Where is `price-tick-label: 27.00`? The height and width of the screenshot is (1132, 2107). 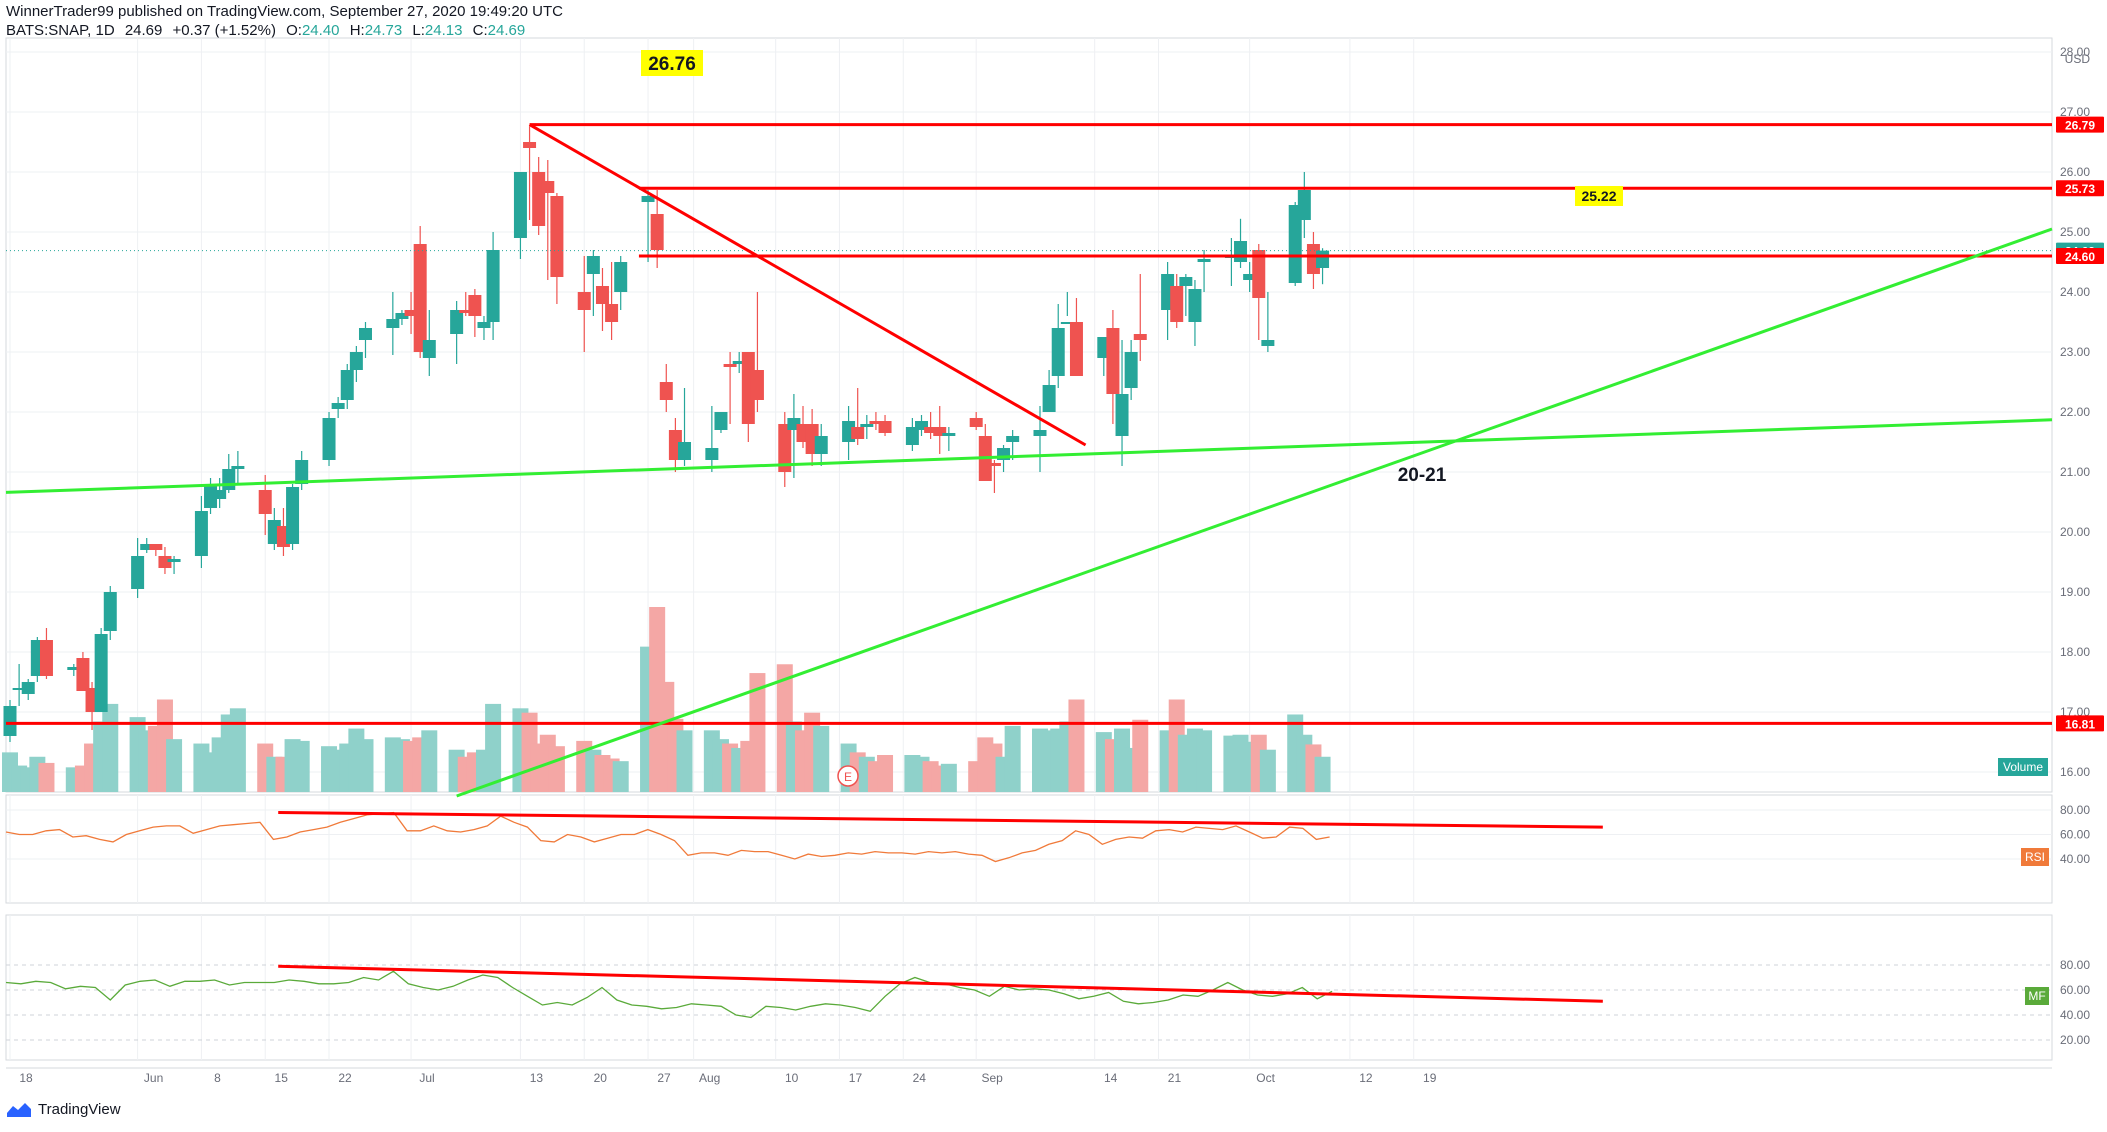
price-tick-label: 27.00 is located at coordinates (2075, 112).